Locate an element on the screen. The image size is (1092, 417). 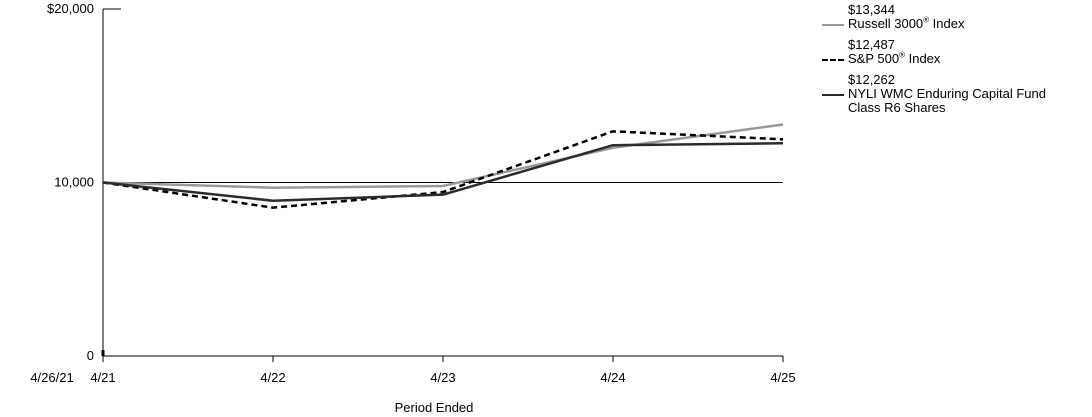
x-tick-label: 4/23 is located at coordinates (442, 377).